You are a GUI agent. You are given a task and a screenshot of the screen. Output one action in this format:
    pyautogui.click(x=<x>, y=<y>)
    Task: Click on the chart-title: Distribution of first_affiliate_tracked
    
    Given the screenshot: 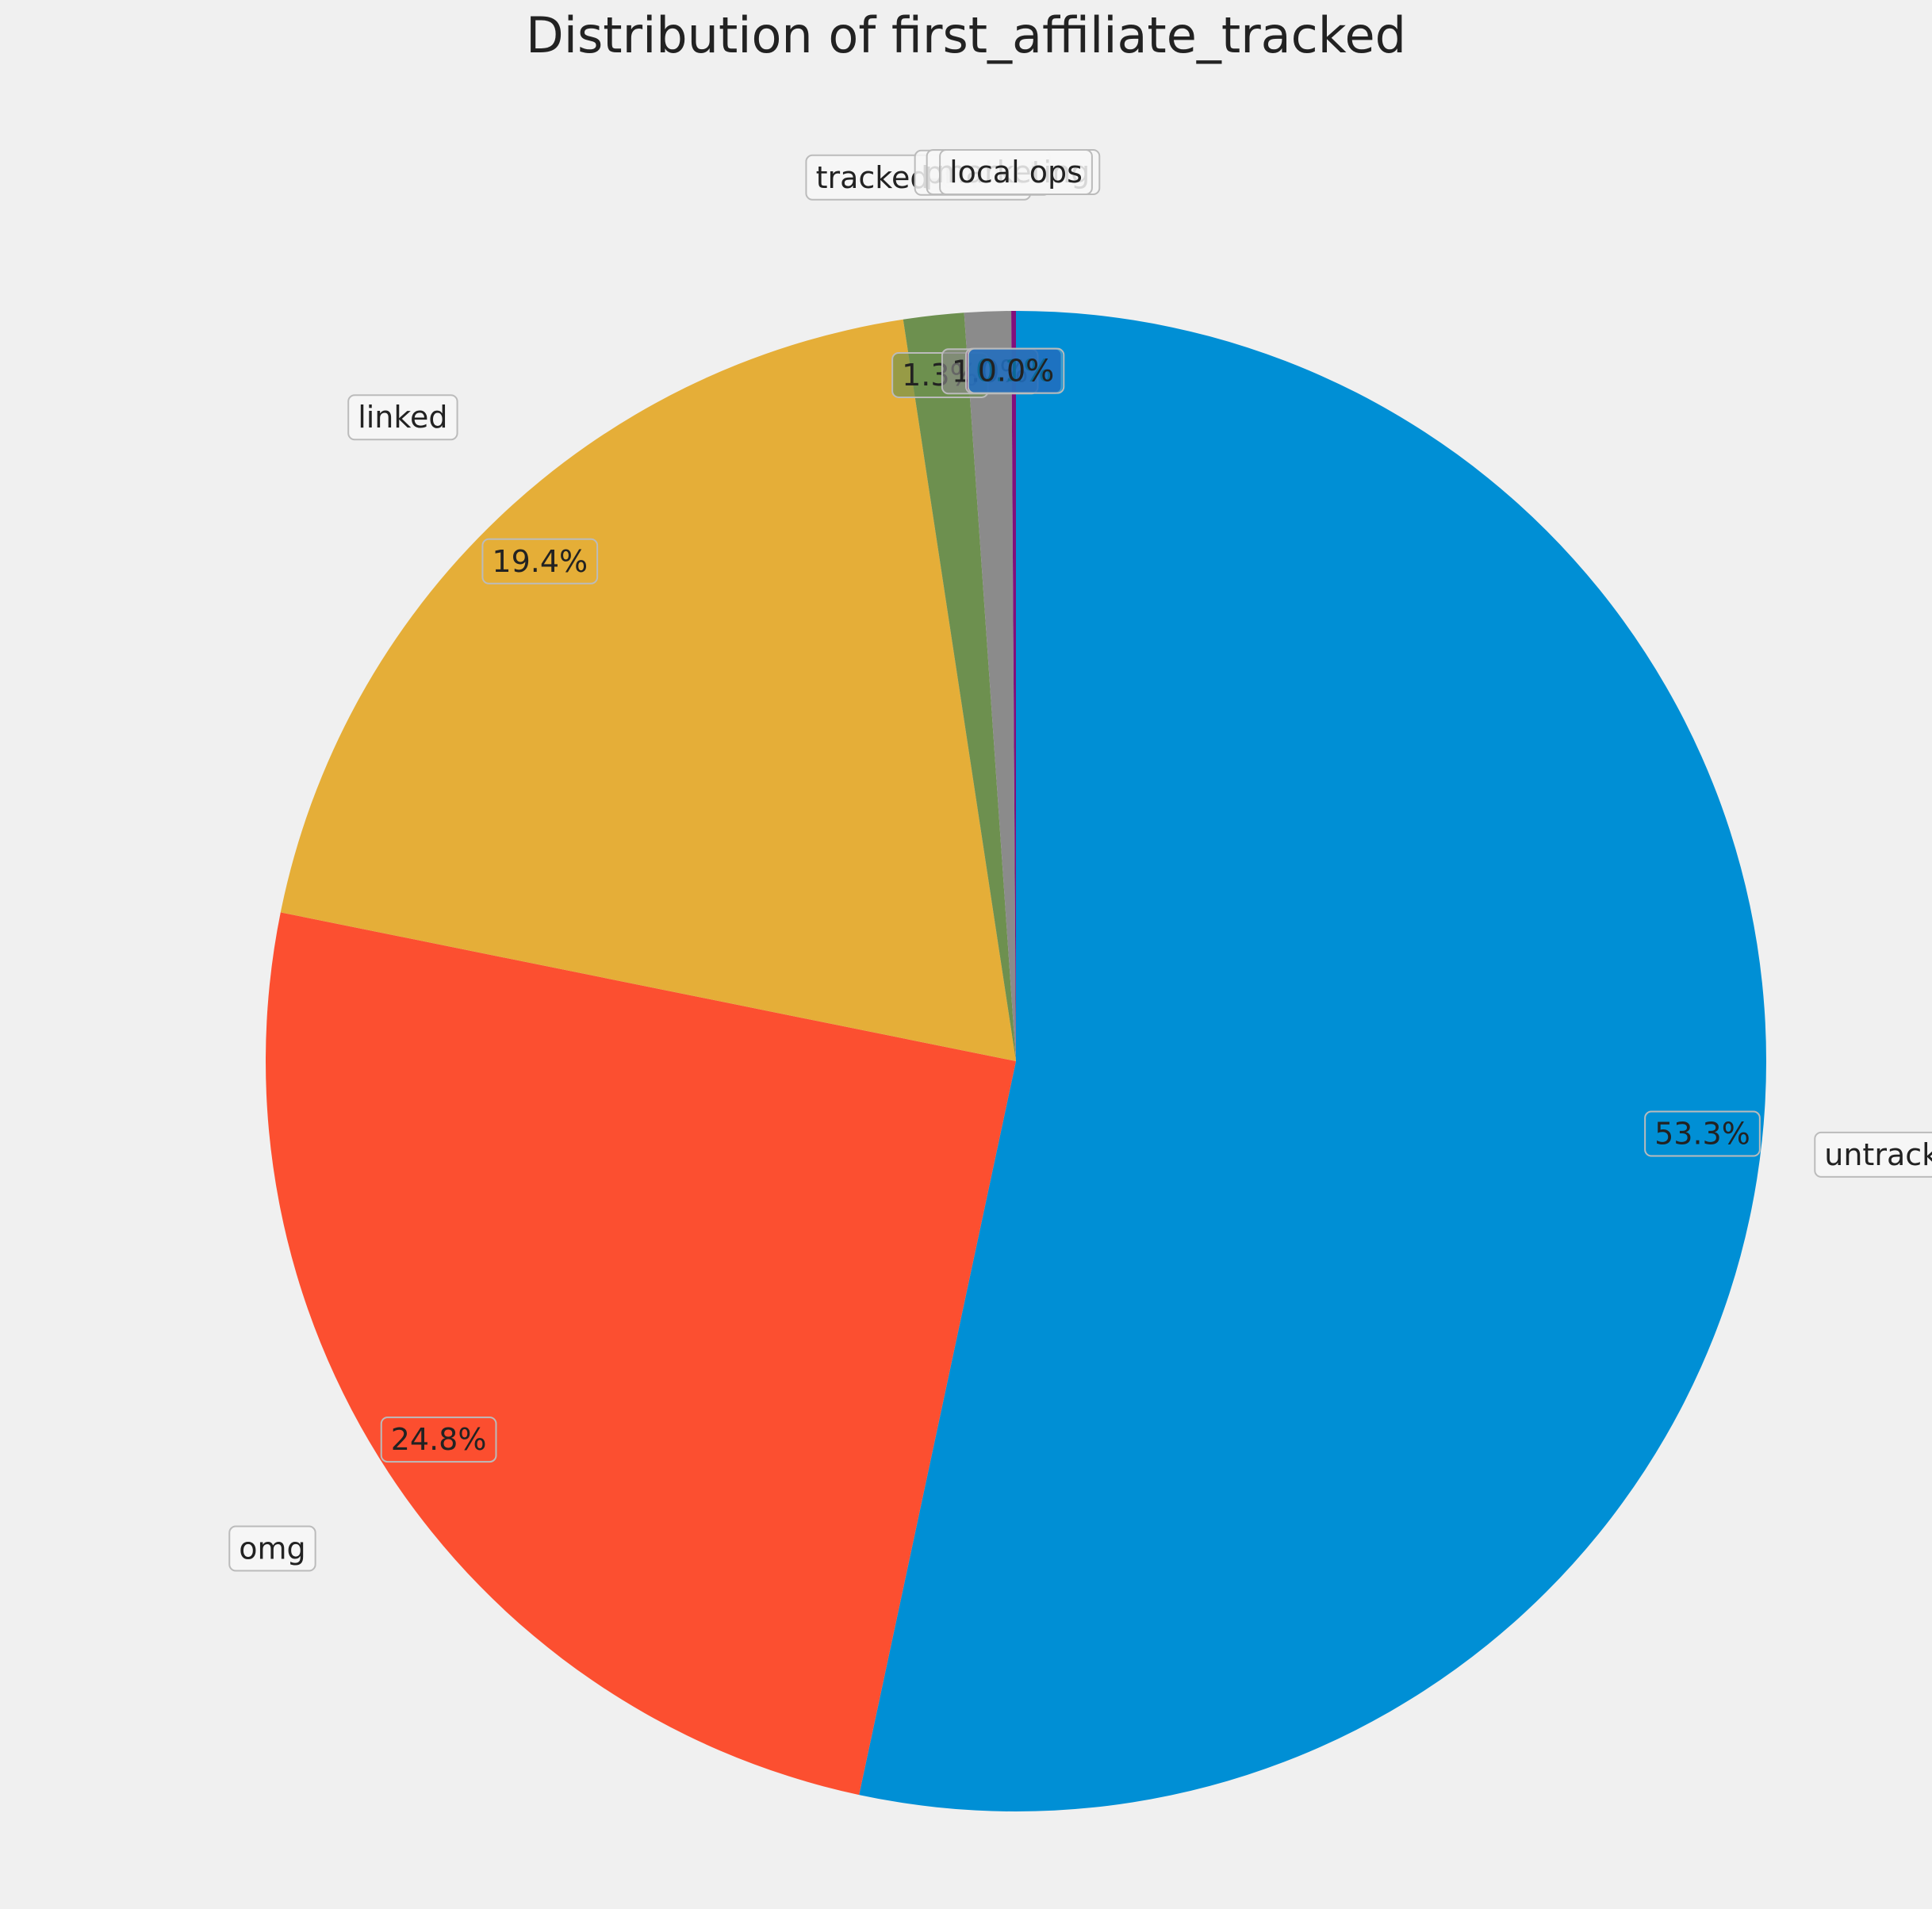 What is the action you would take?
    pyautogui.click(x=966, y=35)
    